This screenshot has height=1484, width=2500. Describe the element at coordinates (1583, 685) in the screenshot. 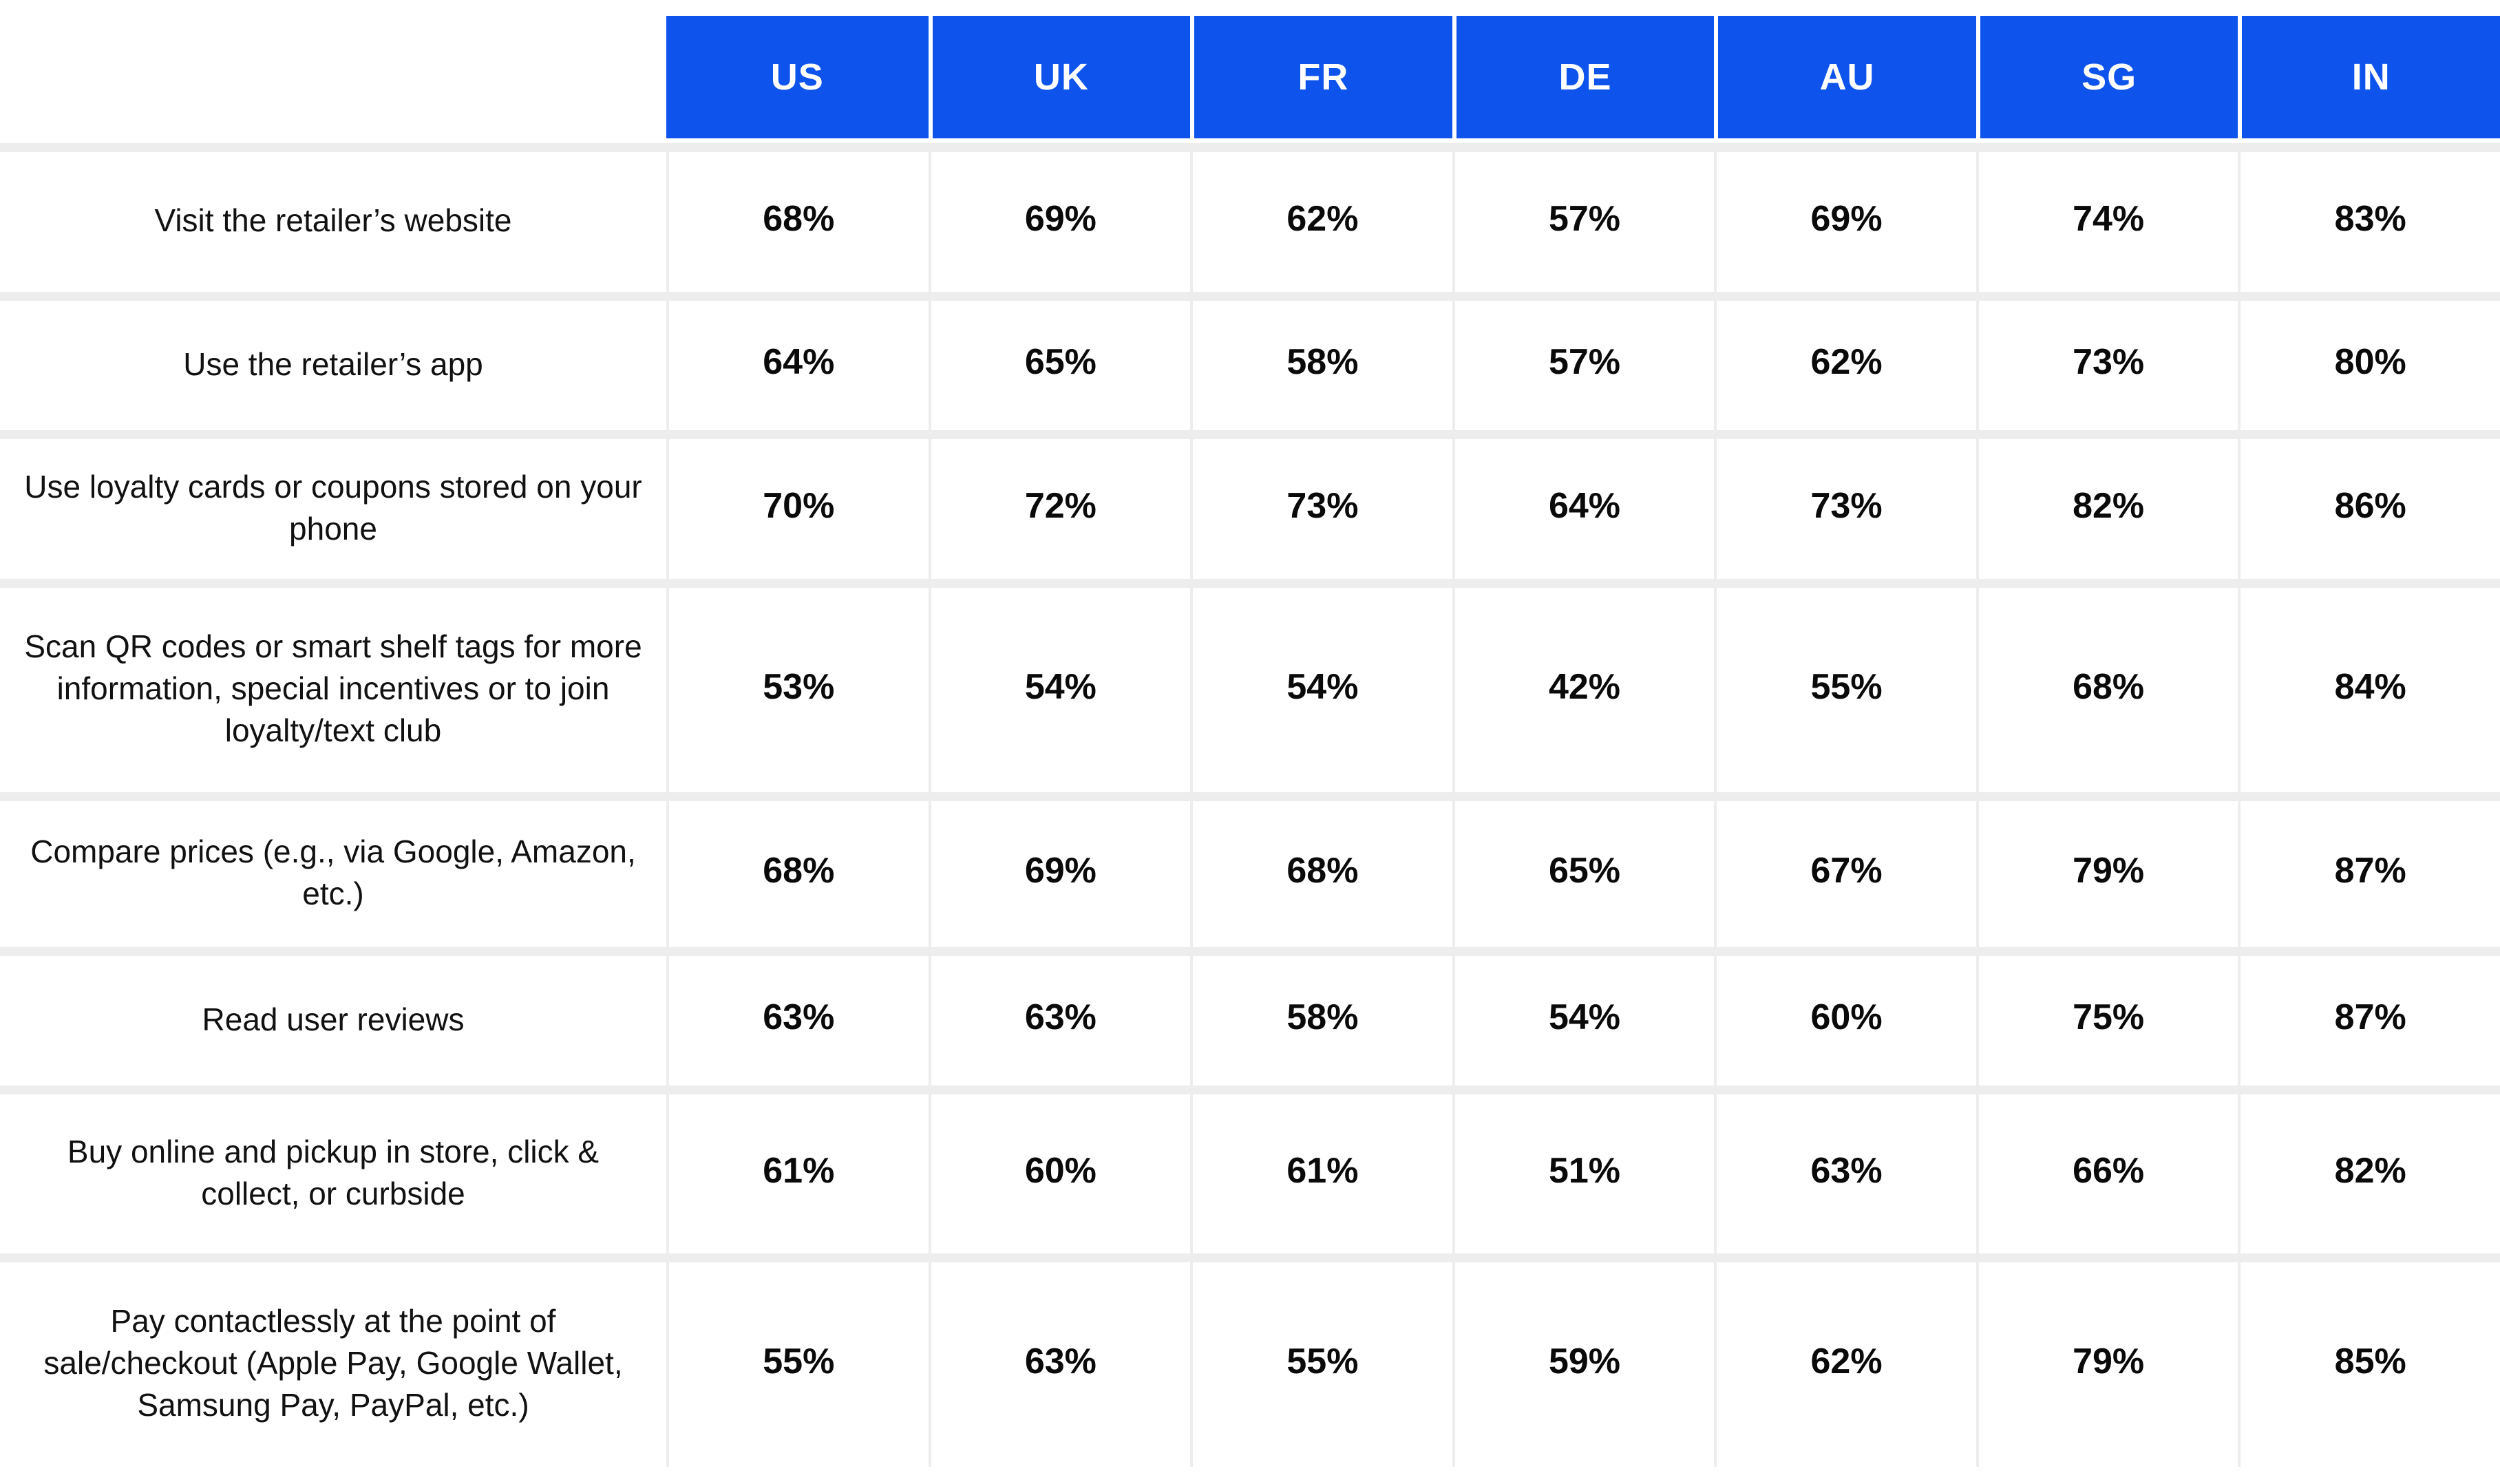

I see `value-cell: 42%` at that location.